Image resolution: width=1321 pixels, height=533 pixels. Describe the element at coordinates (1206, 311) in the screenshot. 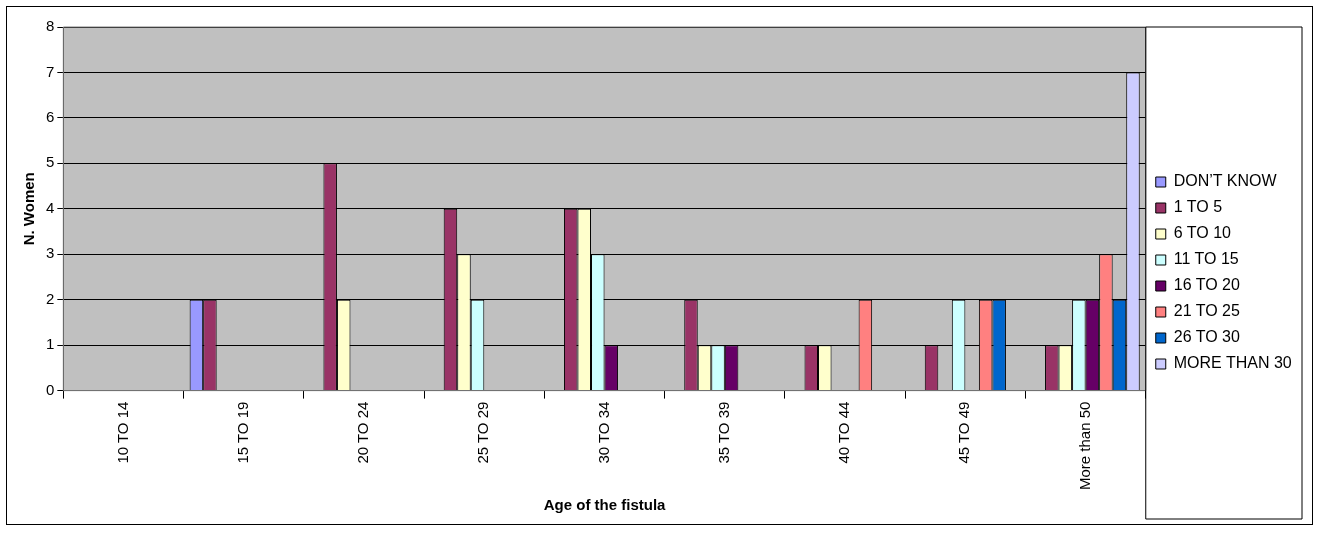

I see `legend-label: 21 TO 25` at that location.